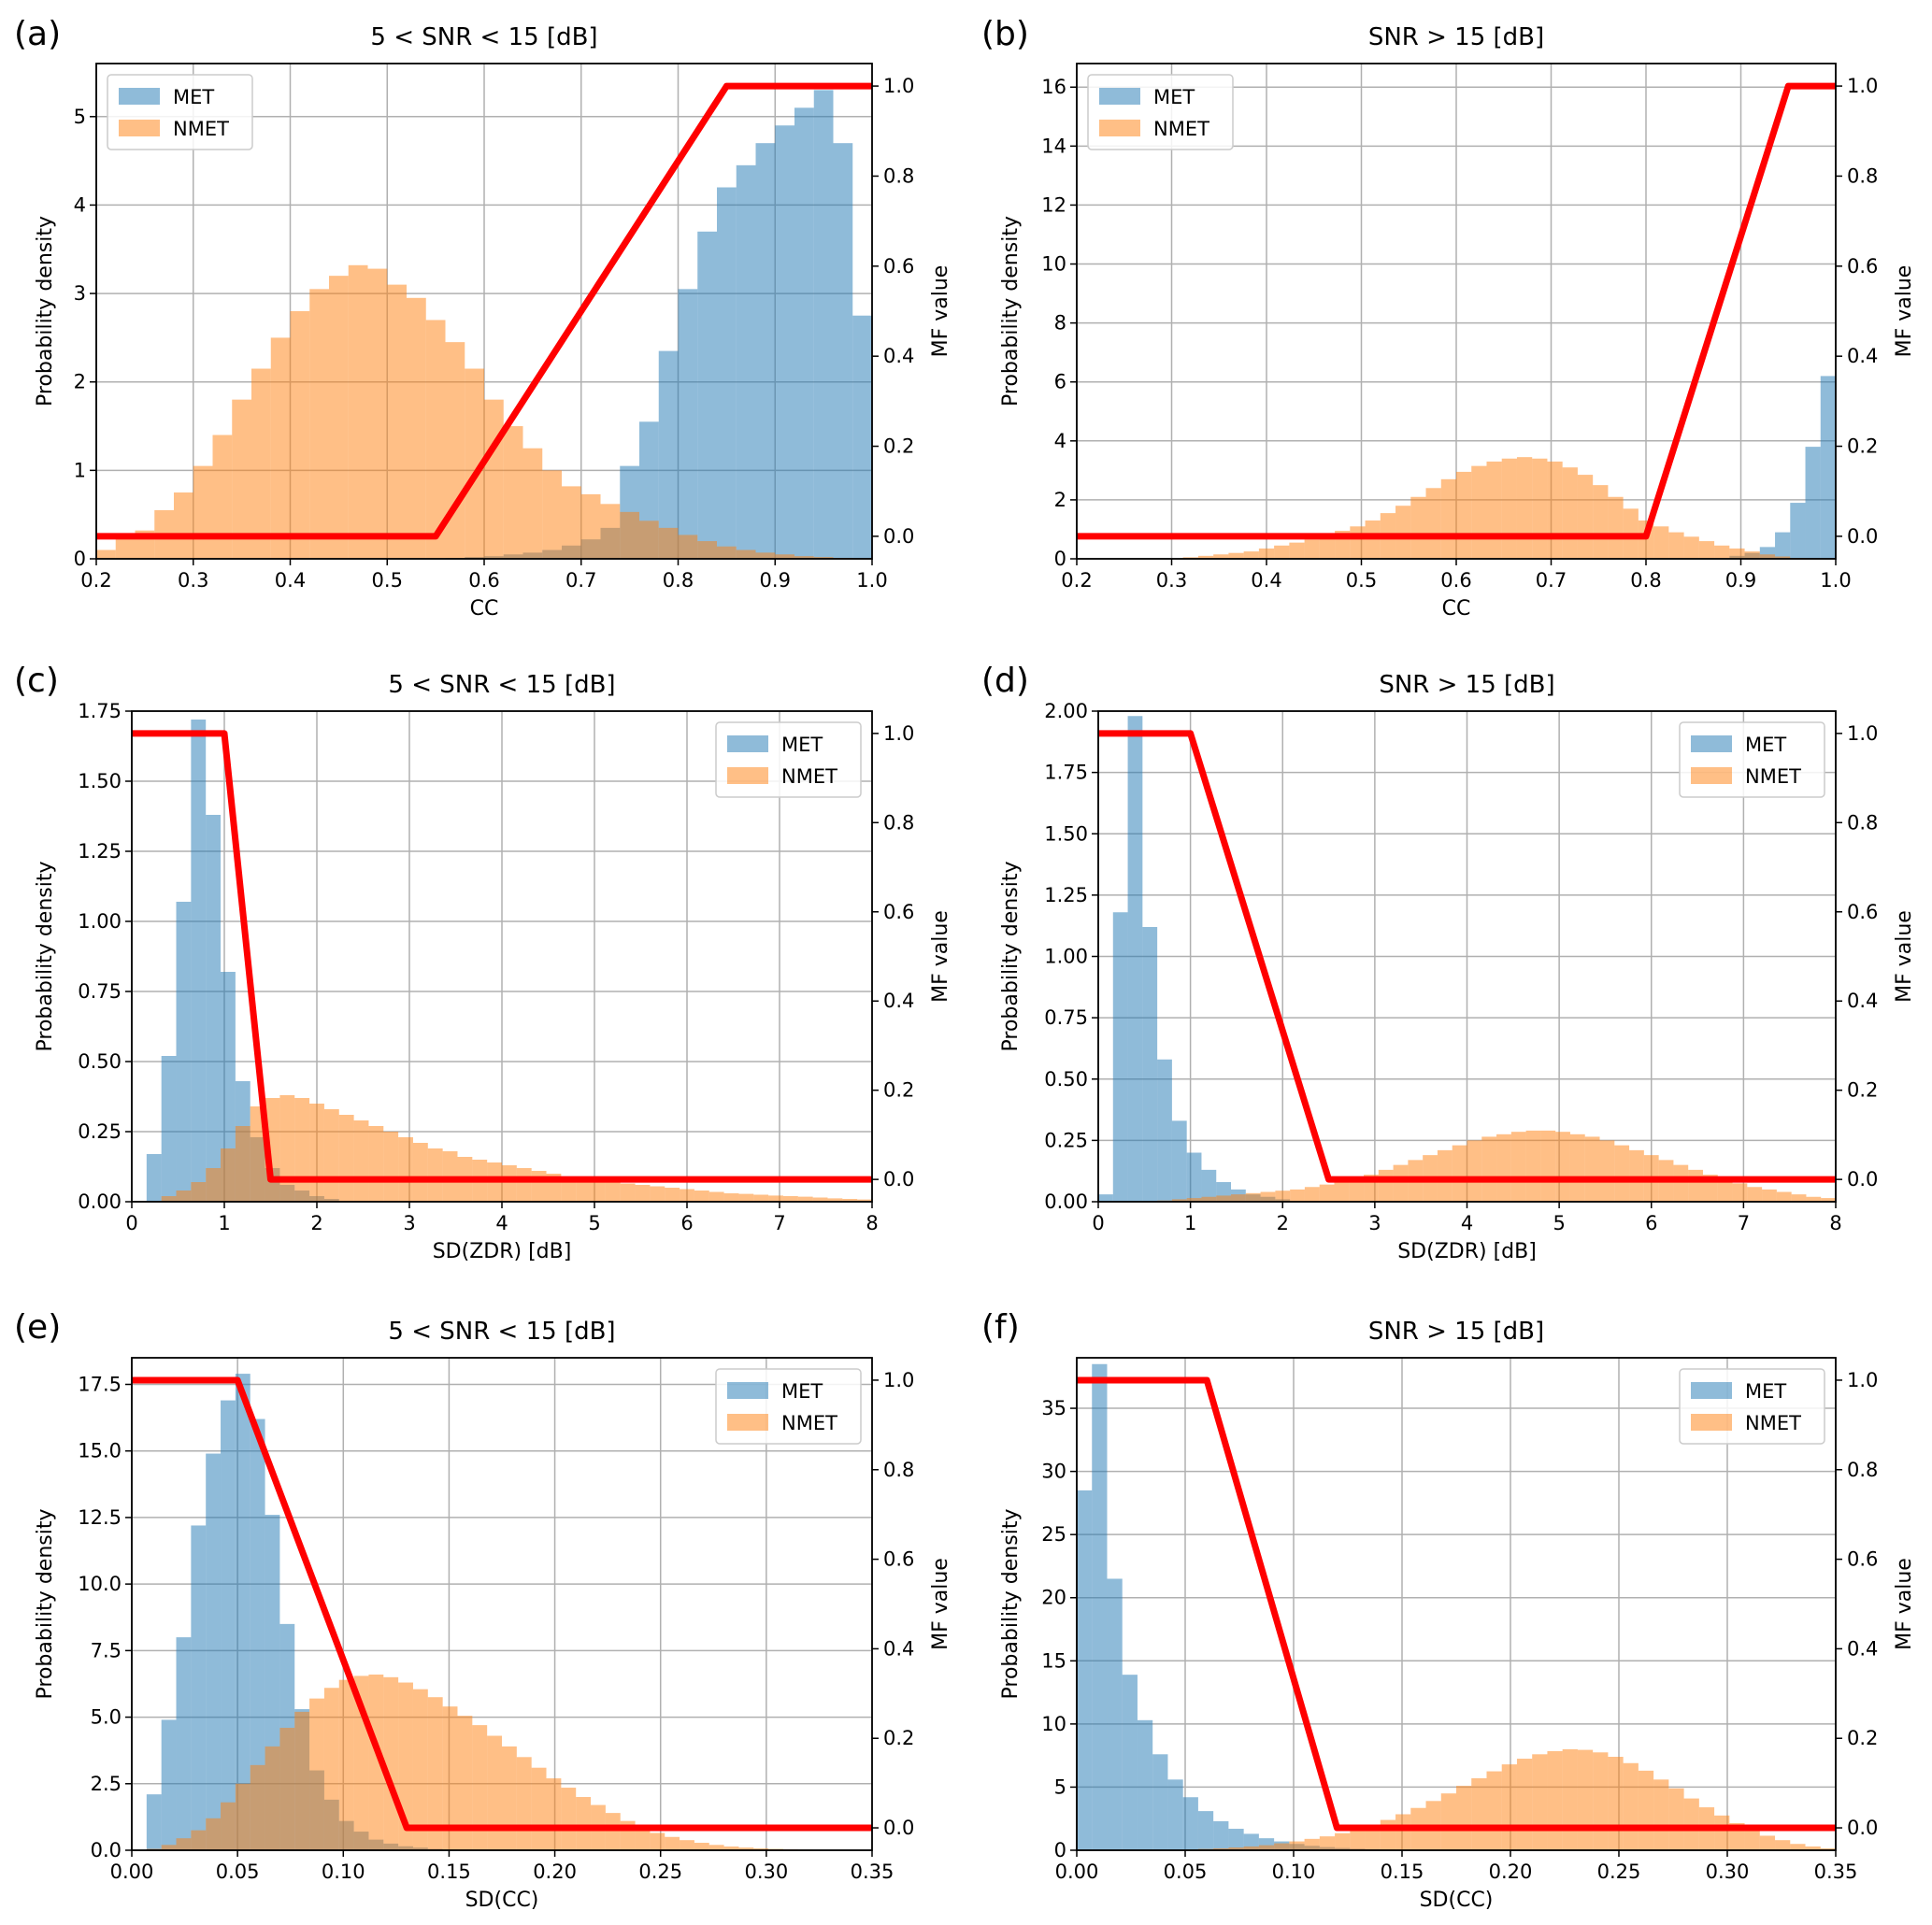 Image resolution: width=1932 pixels, height=1925 pixels. Describe the element at coordinates (898, 1380) in the screenshot. I see `y2-tick-label: 1.0` at that location.